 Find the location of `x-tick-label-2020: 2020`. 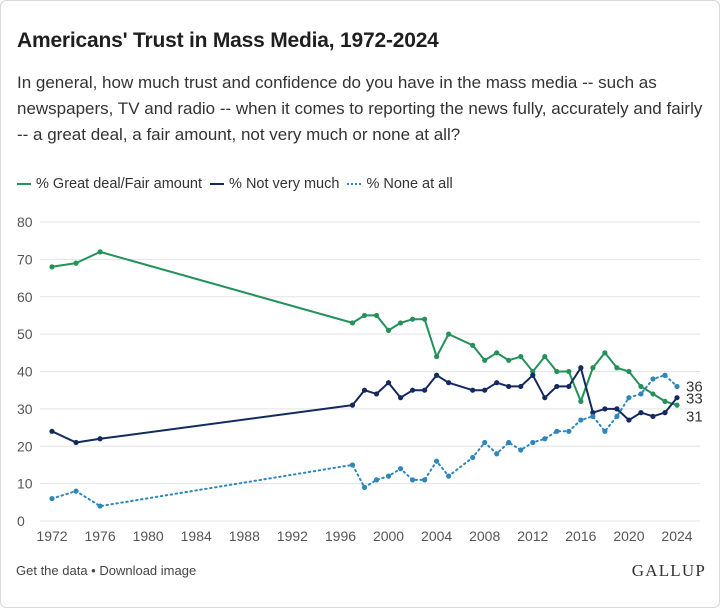

x-tick-label-2020: 2020 is located at coordinates (628, 536).